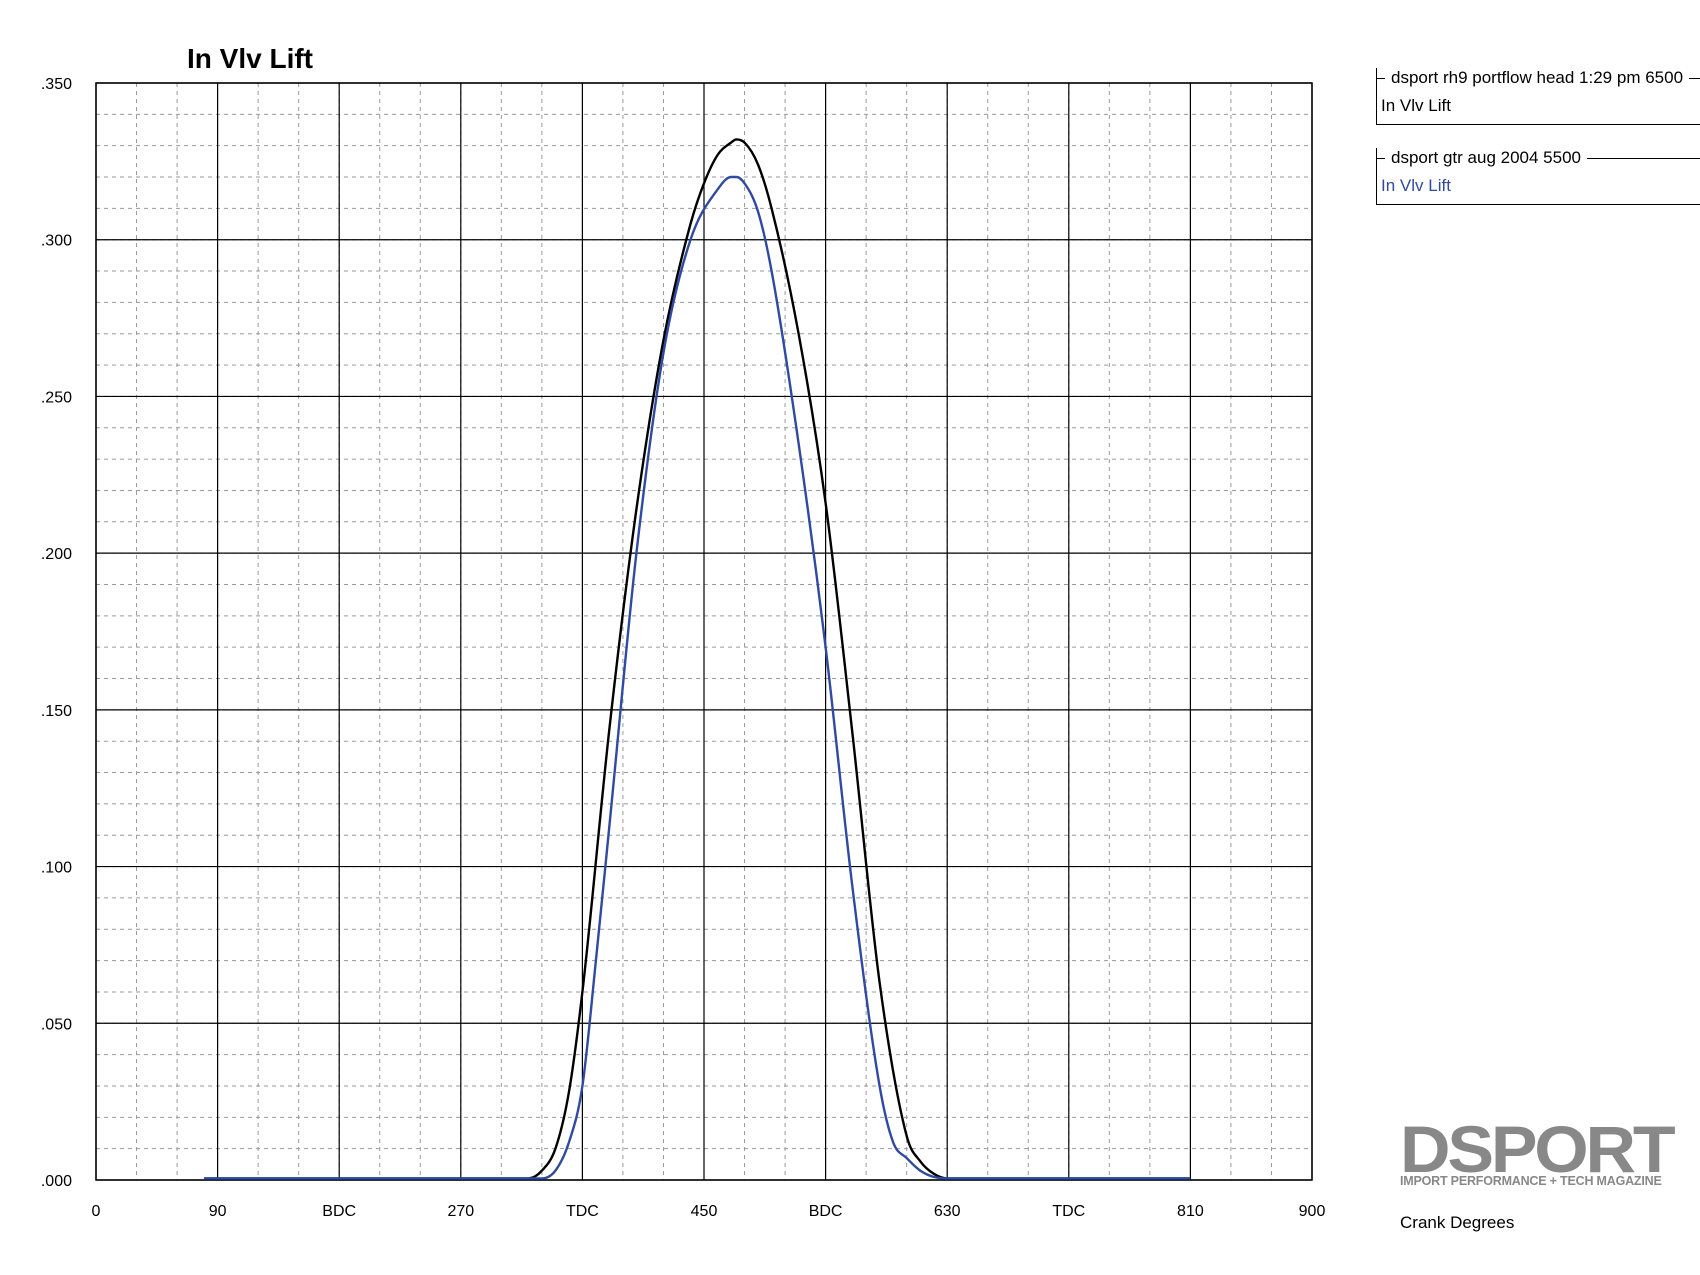  What do you see at coordinates (1538, 1149) in the screenshot?
I see `logo-wordmark: DSPORT` at bounding box center [1538, 1149].